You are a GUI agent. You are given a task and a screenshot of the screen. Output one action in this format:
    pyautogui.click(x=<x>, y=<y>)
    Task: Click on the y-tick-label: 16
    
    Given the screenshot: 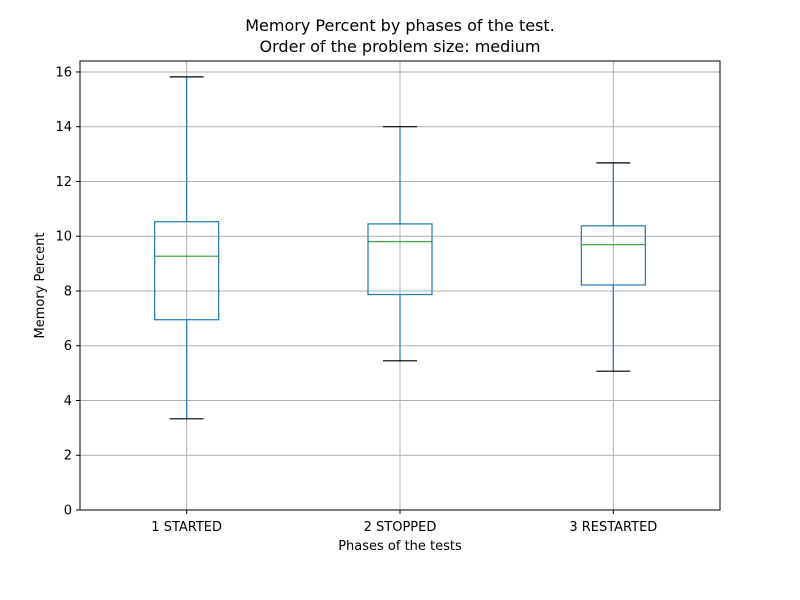 What is the action you would take?
    pyautogui.click(x=63, y=72)
    